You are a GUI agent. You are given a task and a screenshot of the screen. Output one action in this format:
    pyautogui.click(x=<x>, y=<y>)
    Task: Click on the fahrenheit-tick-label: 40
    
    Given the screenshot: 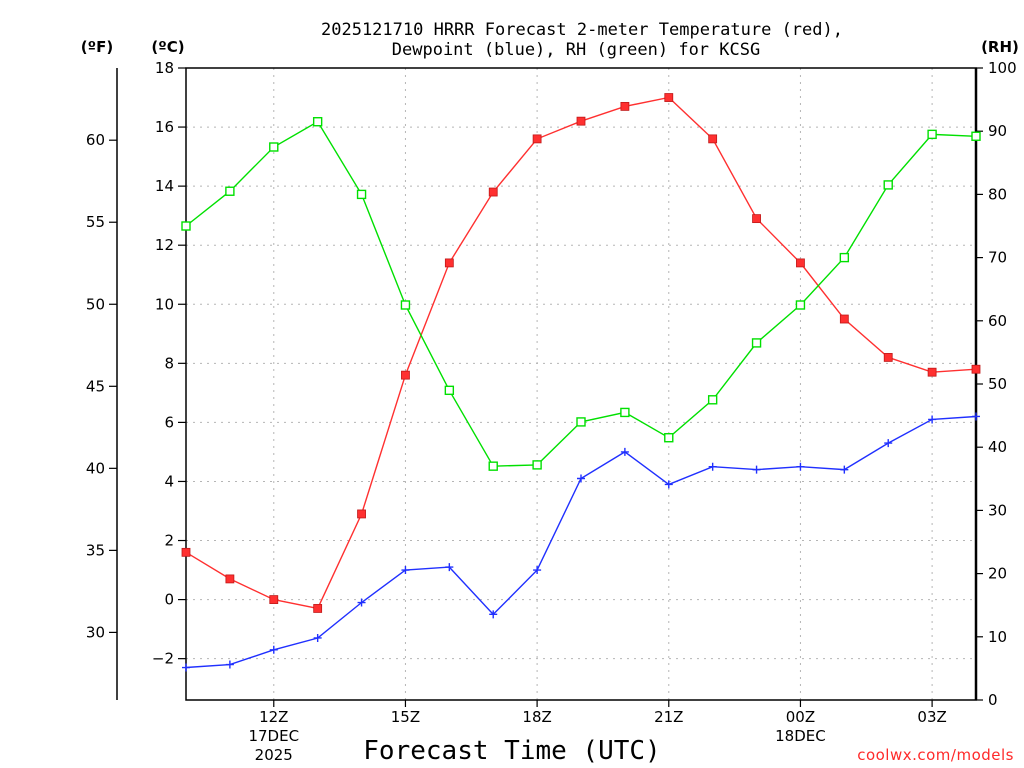 What is the action you would take?
    pyautogui.click(x=95, y=468)
    